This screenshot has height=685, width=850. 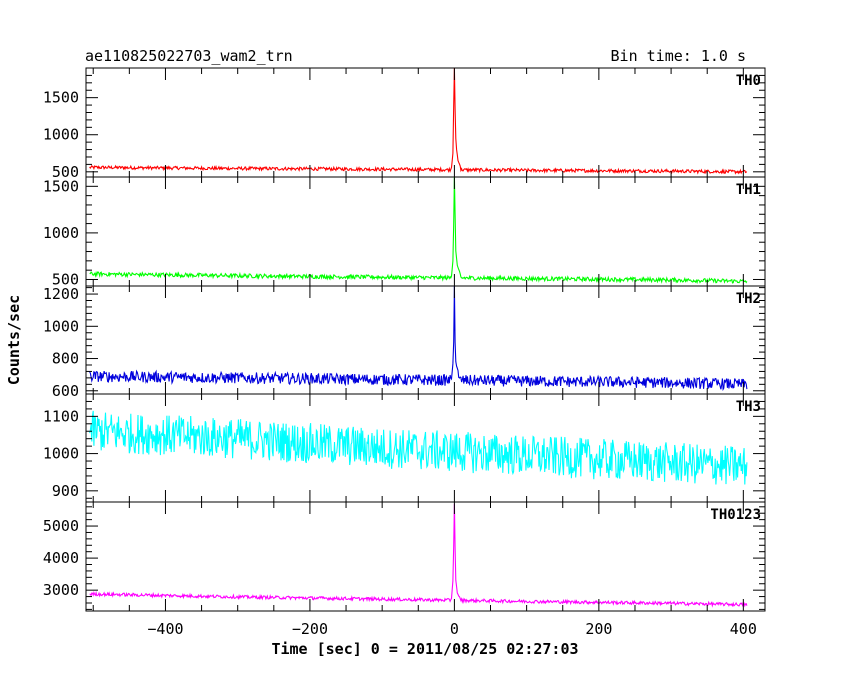 What do you see at coordinates (61, 558) in the screenshot?
I see `y-tick-label: 4000` at bounding box center [61, 558].